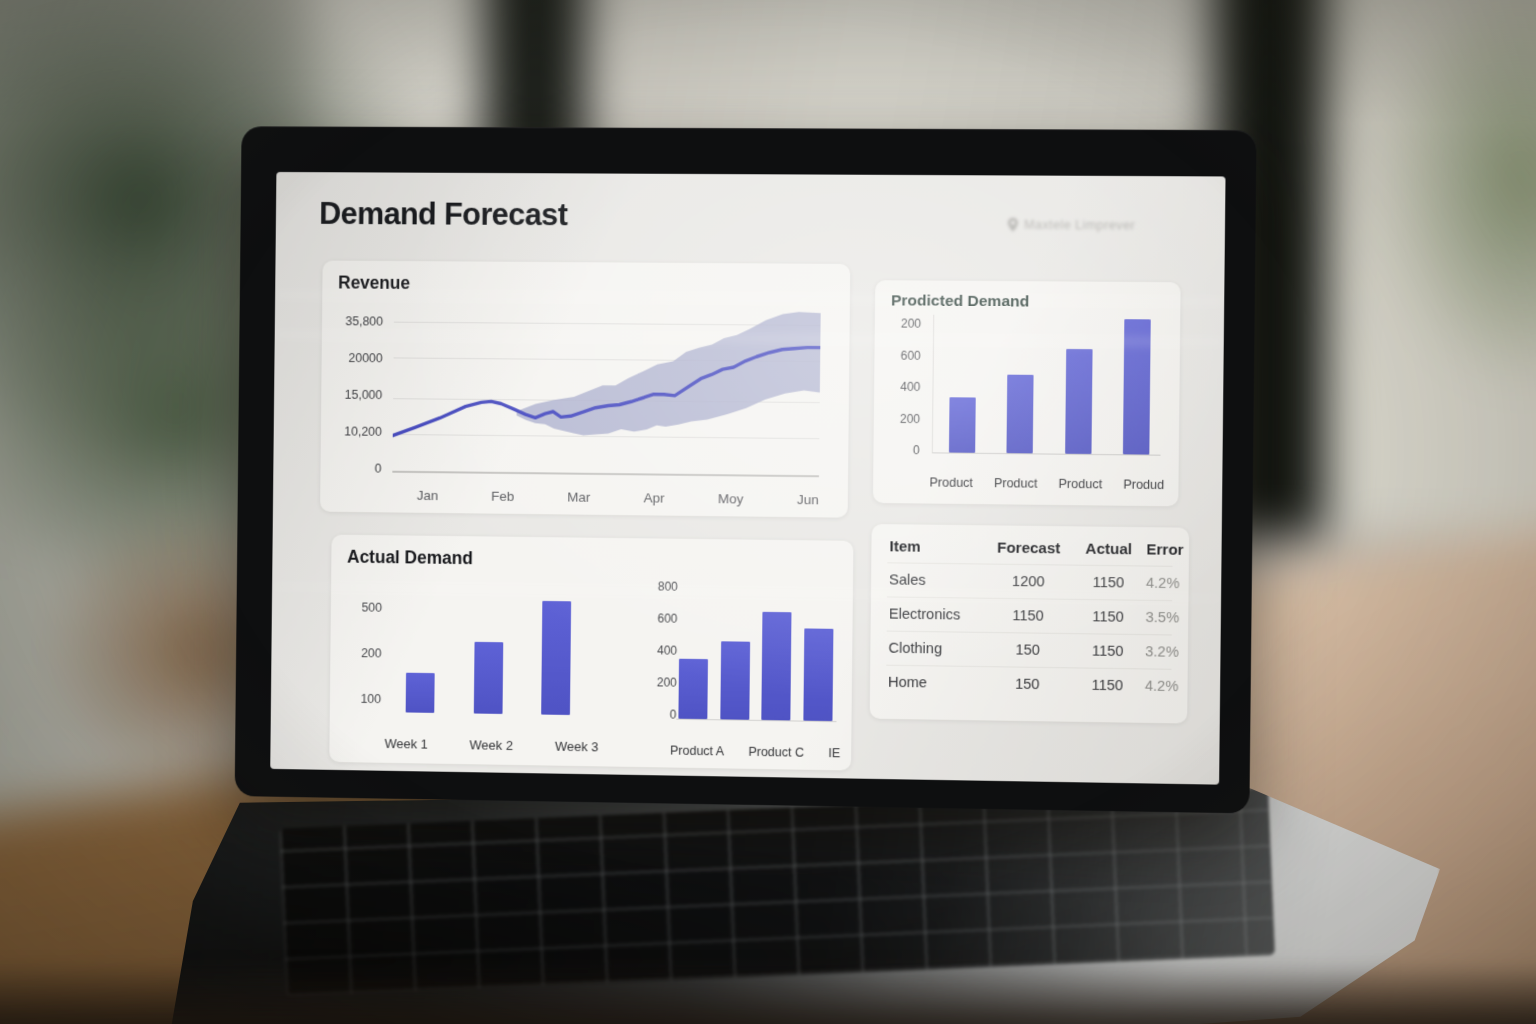 The height and width of the screenshot is (1024, 1536). I want to click on confidence-band, so click(668, 373).